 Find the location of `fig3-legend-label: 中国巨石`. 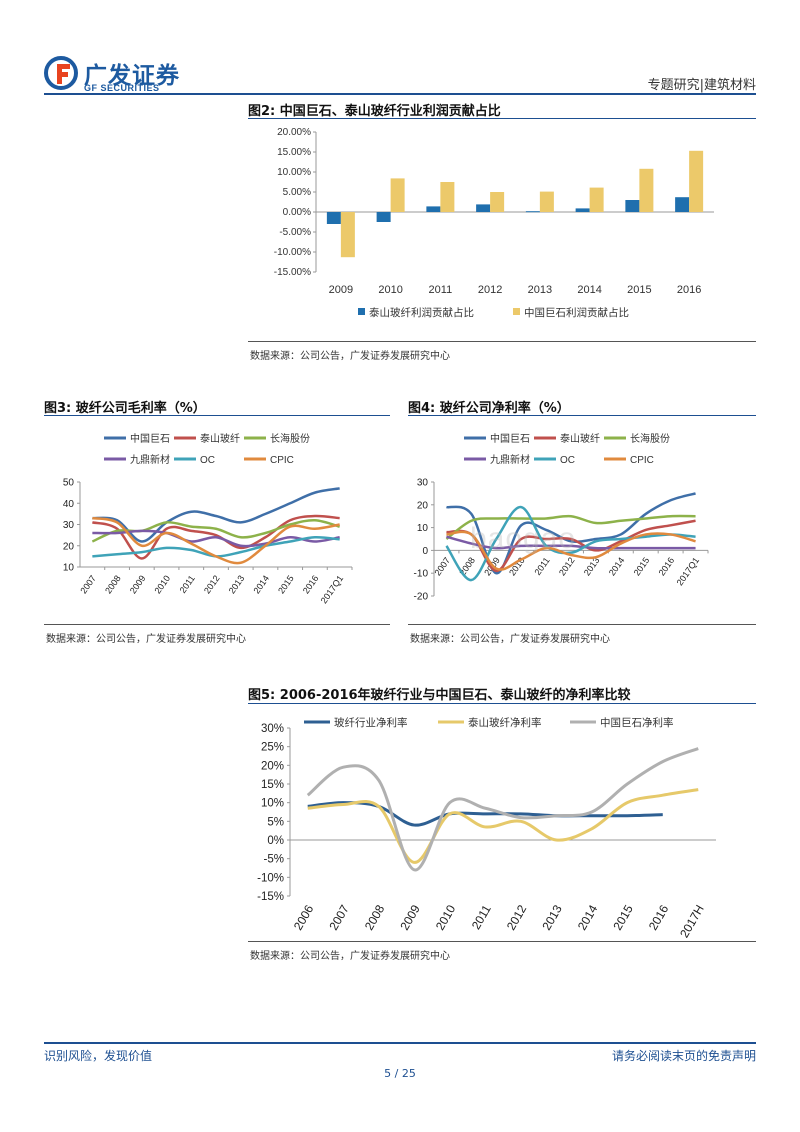

fig3-legend-label: 中国巨石 is located at coordinates (150, 438).